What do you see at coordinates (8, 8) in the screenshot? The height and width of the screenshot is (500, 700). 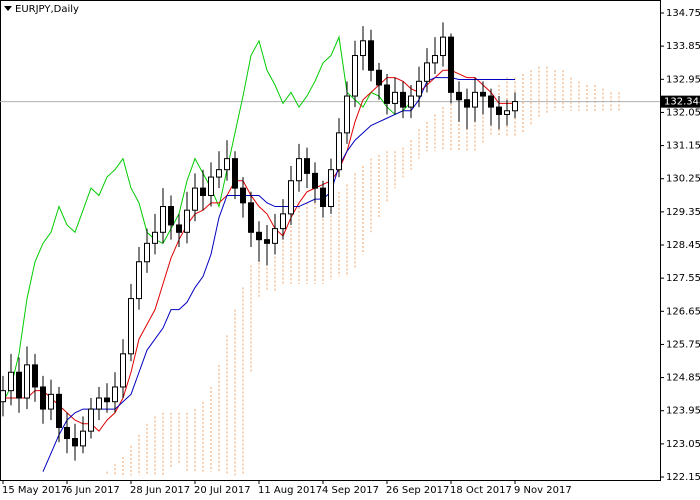 I see `title-arrow` at bounding box center [8, 8].